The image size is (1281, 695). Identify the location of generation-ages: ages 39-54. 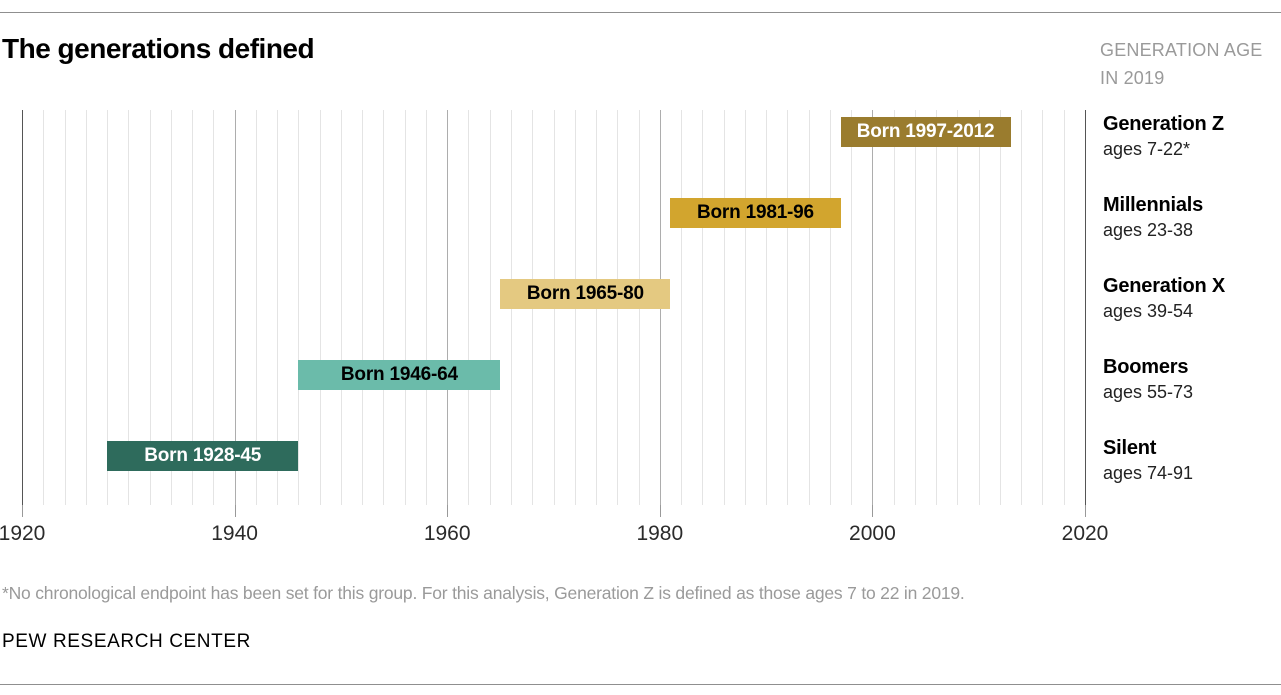
(1148, 311).